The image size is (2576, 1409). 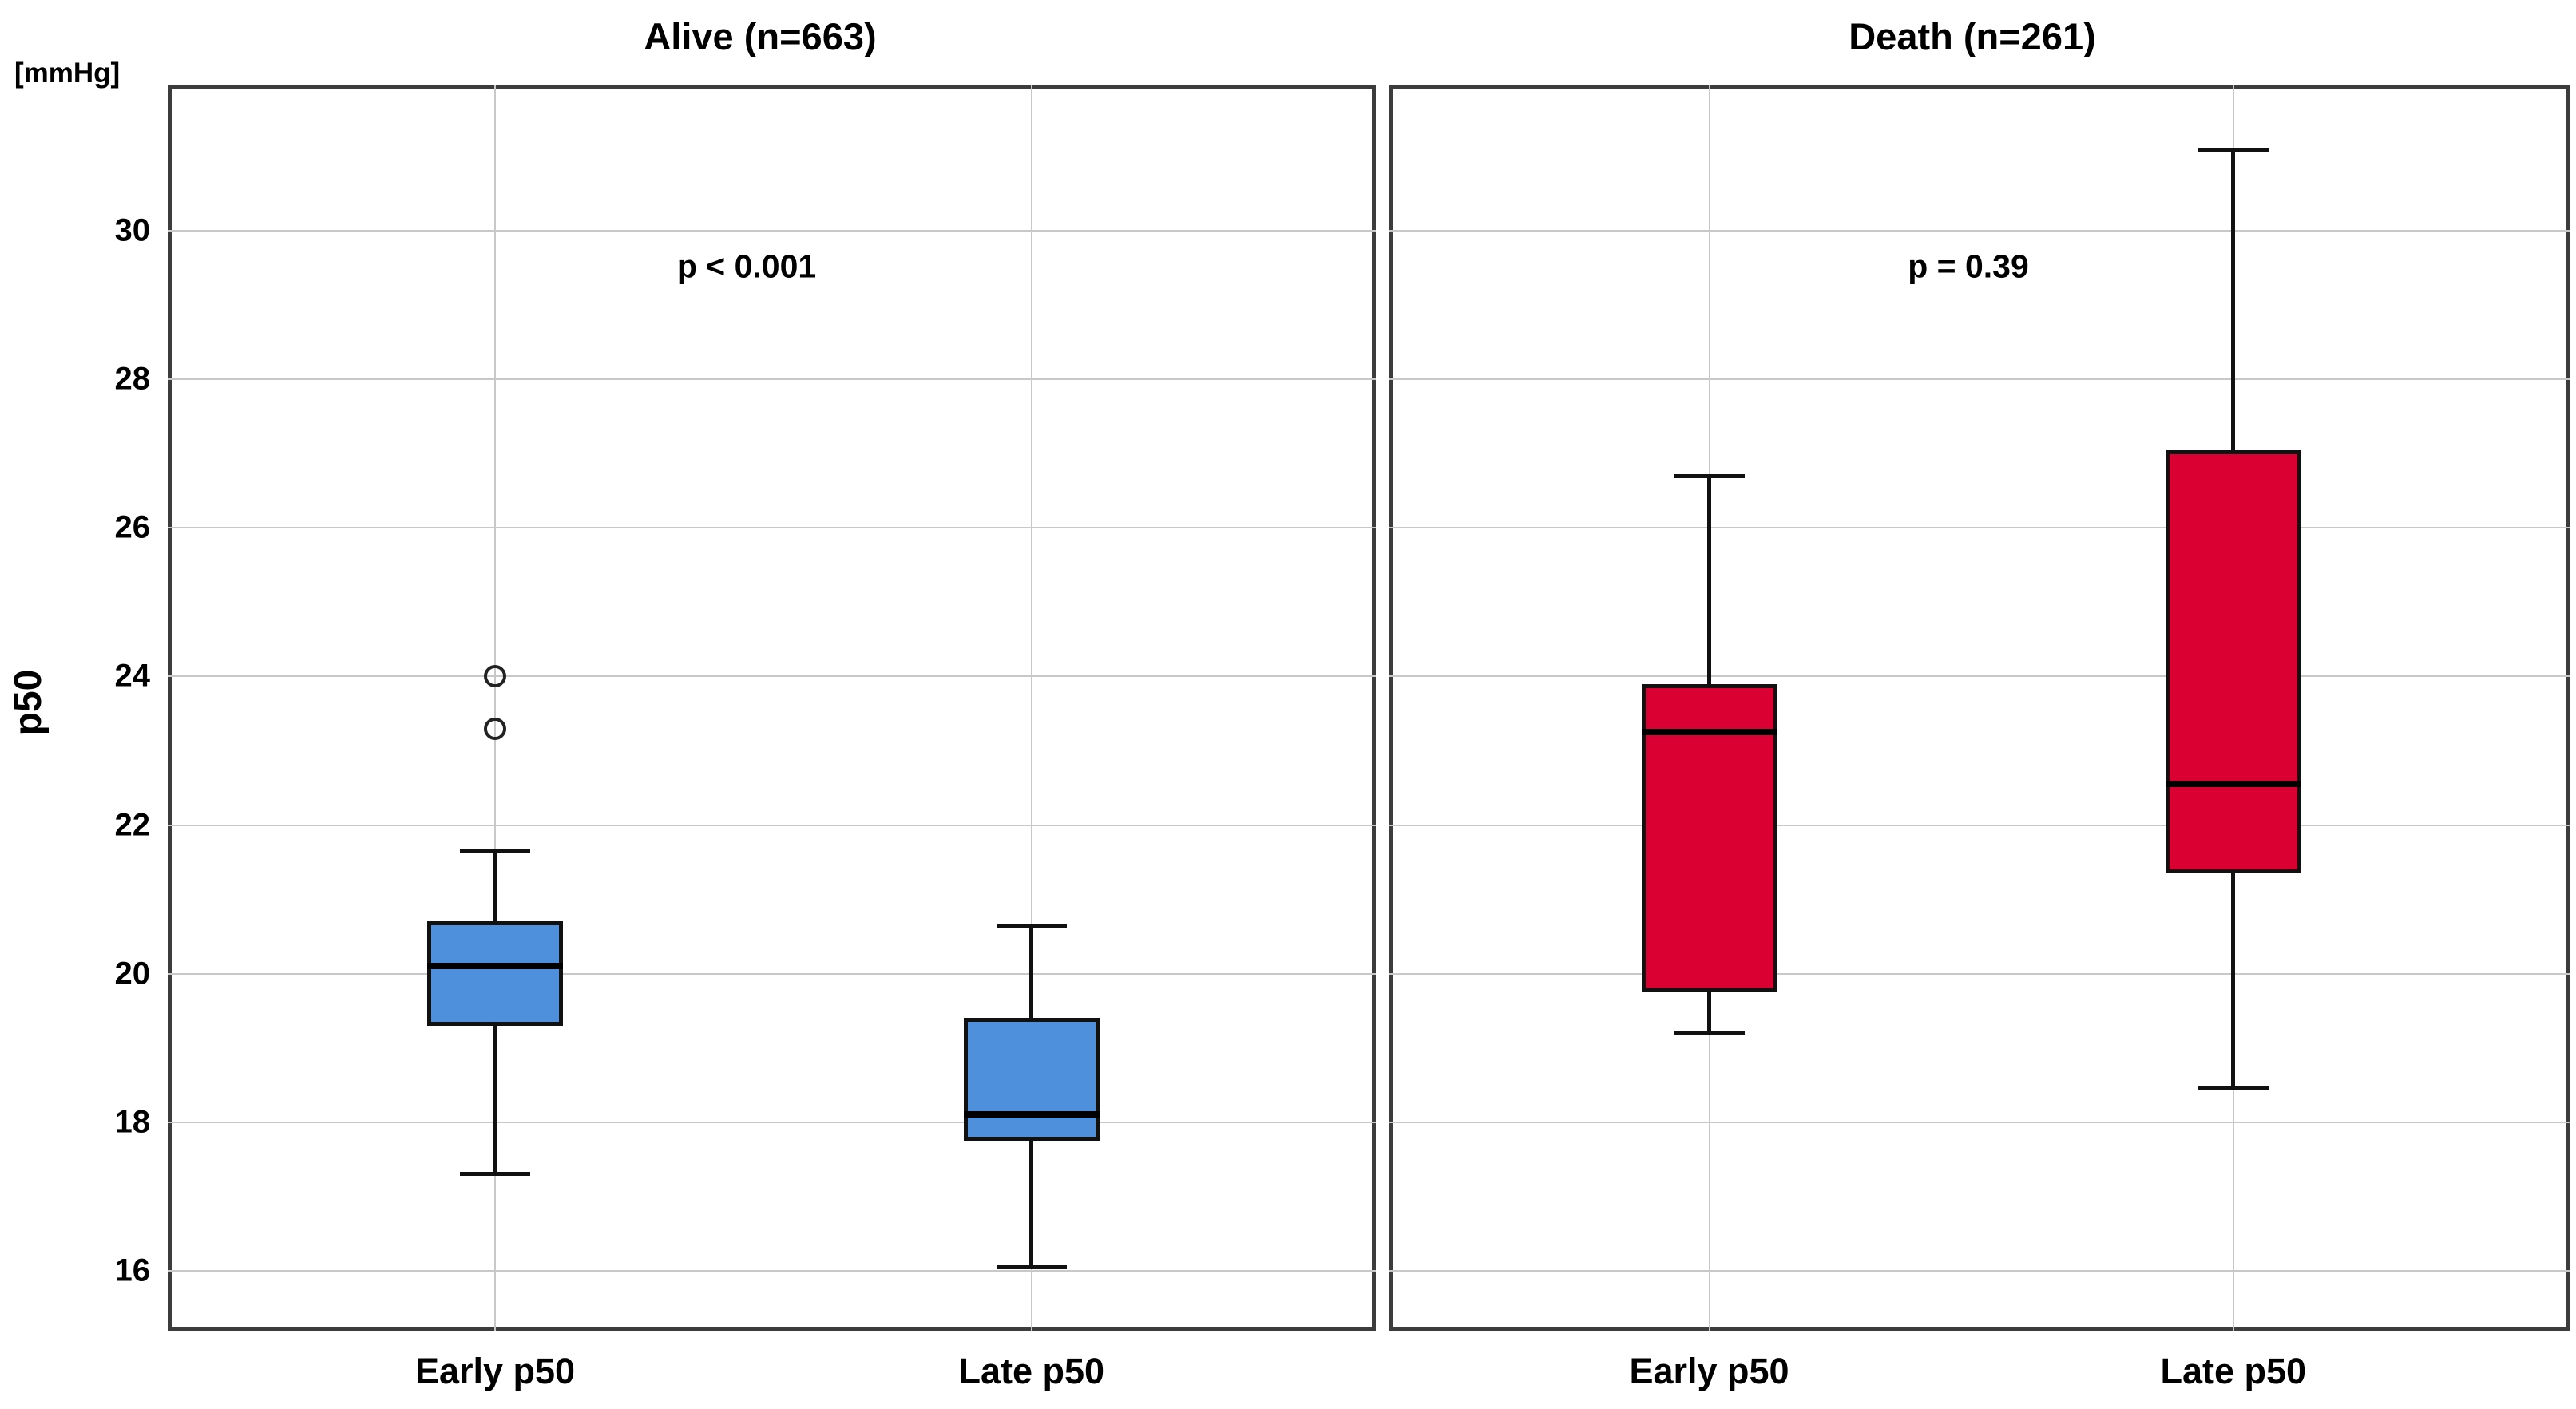 What do you see at coordinates (746, 266) in the screenshot?
I see `p-value-label-alive: p < 0.001` at bounding box center [746, 266].